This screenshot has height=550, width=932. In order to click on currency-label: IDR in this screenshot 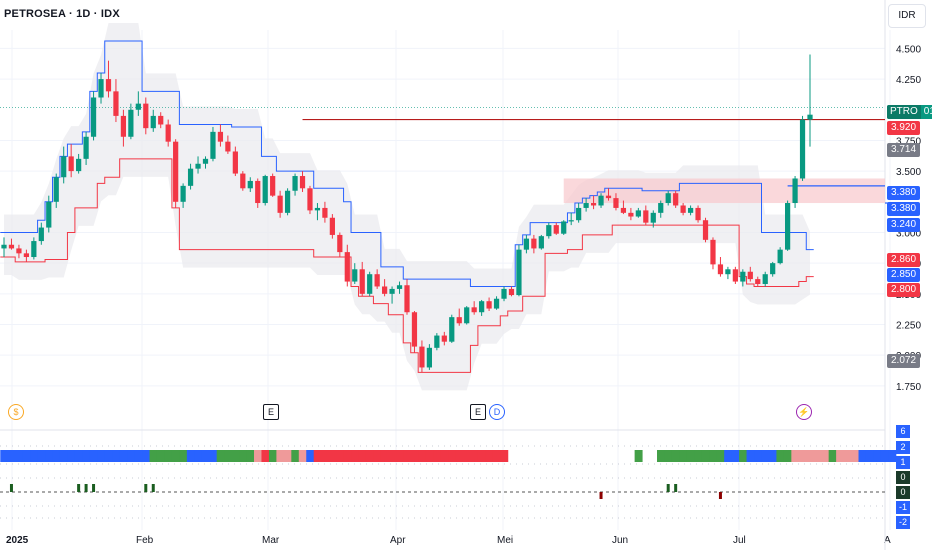, I will do `click(907, 16)`.